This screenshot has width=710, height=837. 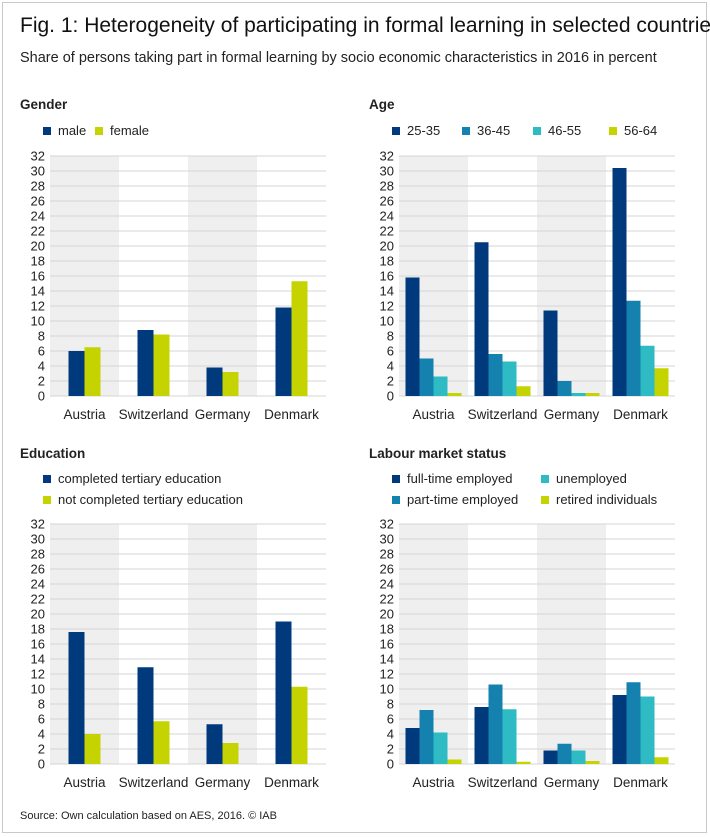 What do you see at coordinates (424, 130) in the screenshot?
I see `legend-label: 25-35` at bounding box center [424, 130].